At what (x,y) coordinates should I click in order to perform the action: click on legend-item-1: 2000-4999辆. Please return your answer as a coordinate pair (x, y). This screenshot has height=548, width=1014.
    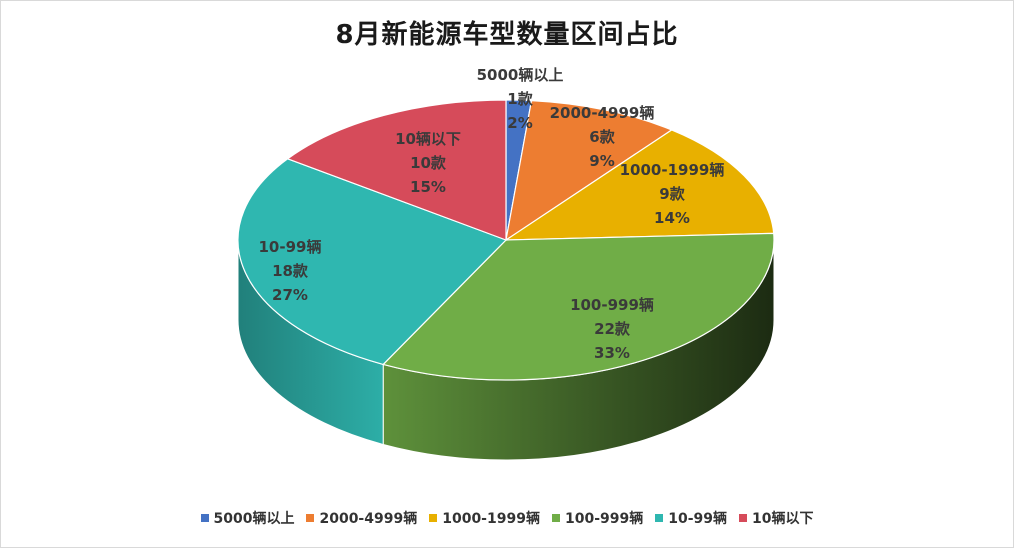
    Looking at the image, I should click on (361, 518).